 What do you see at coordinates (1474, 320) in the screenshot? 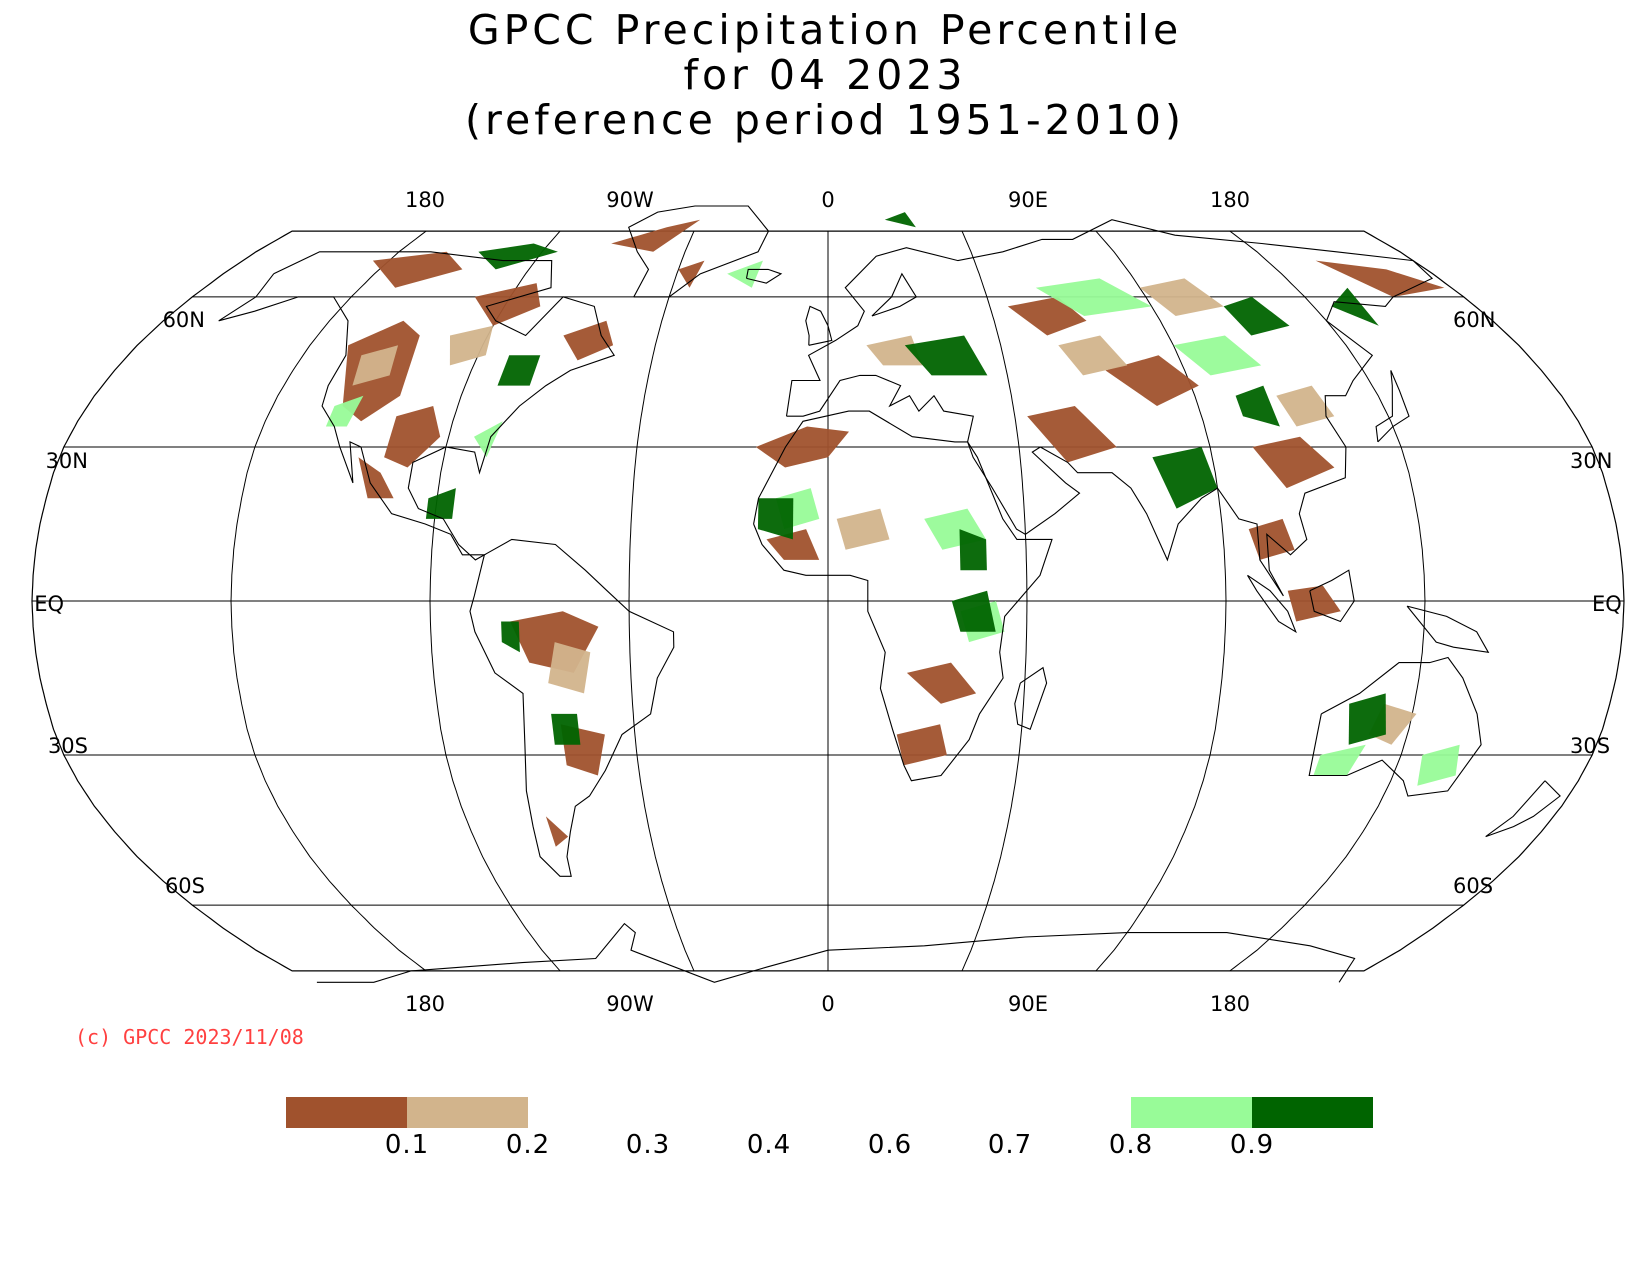
I see `right-lat-label: 60N` at bounding box center [1474, 320].